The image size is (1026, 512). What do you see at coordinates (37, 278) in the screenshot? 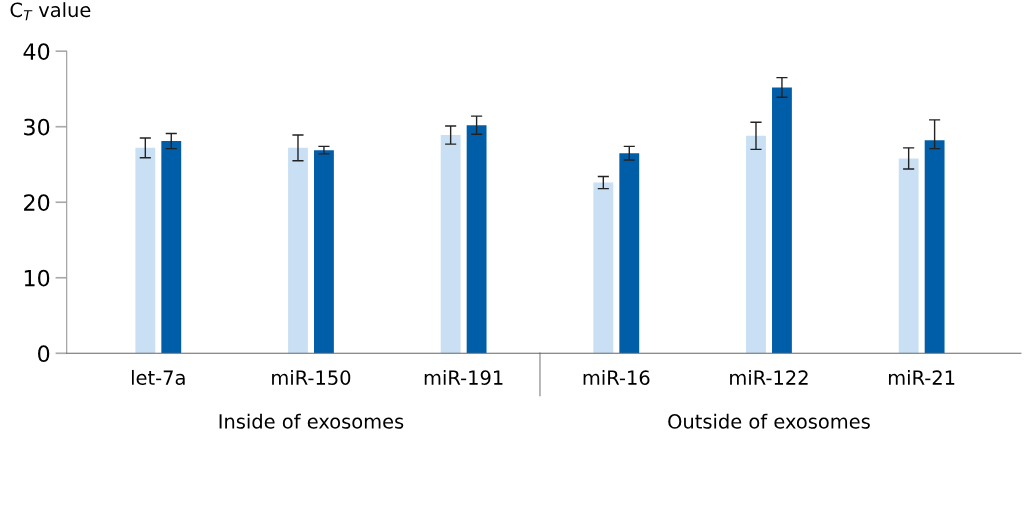
I see `y-tick-label: 10` at bounding box center [37, 278].